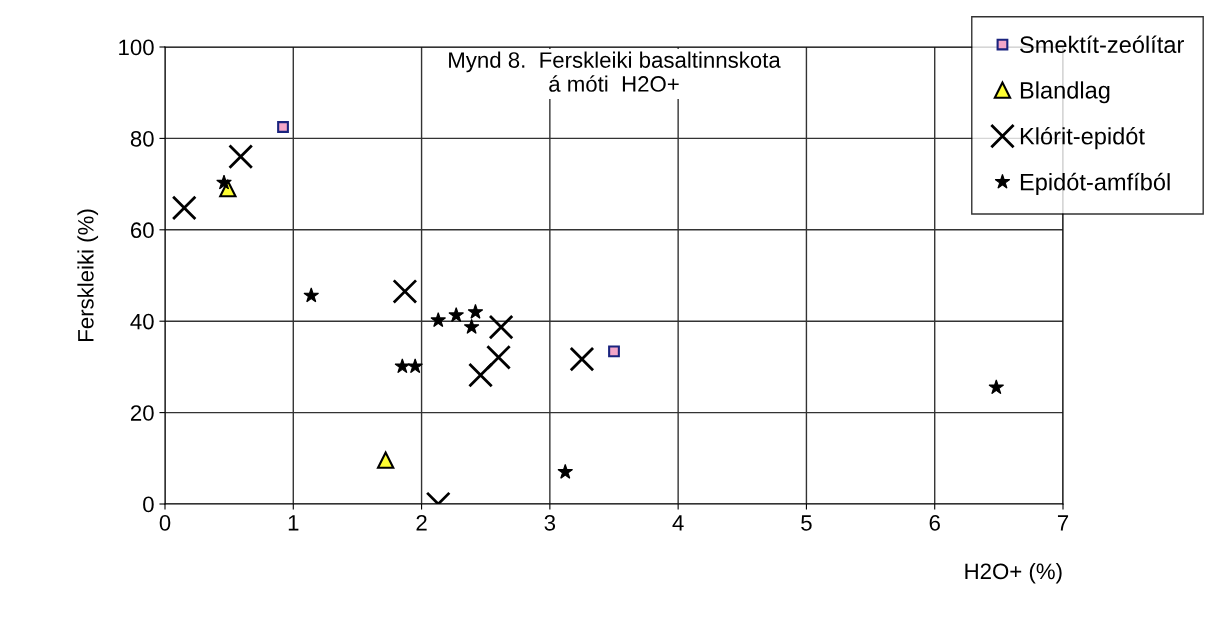 The width and height of the screenshot is (1226, 643). What do you see at coordinates (293, 523) in the screenshot?
I see `x-tick-label: 1` at bounding box center [293, 523].